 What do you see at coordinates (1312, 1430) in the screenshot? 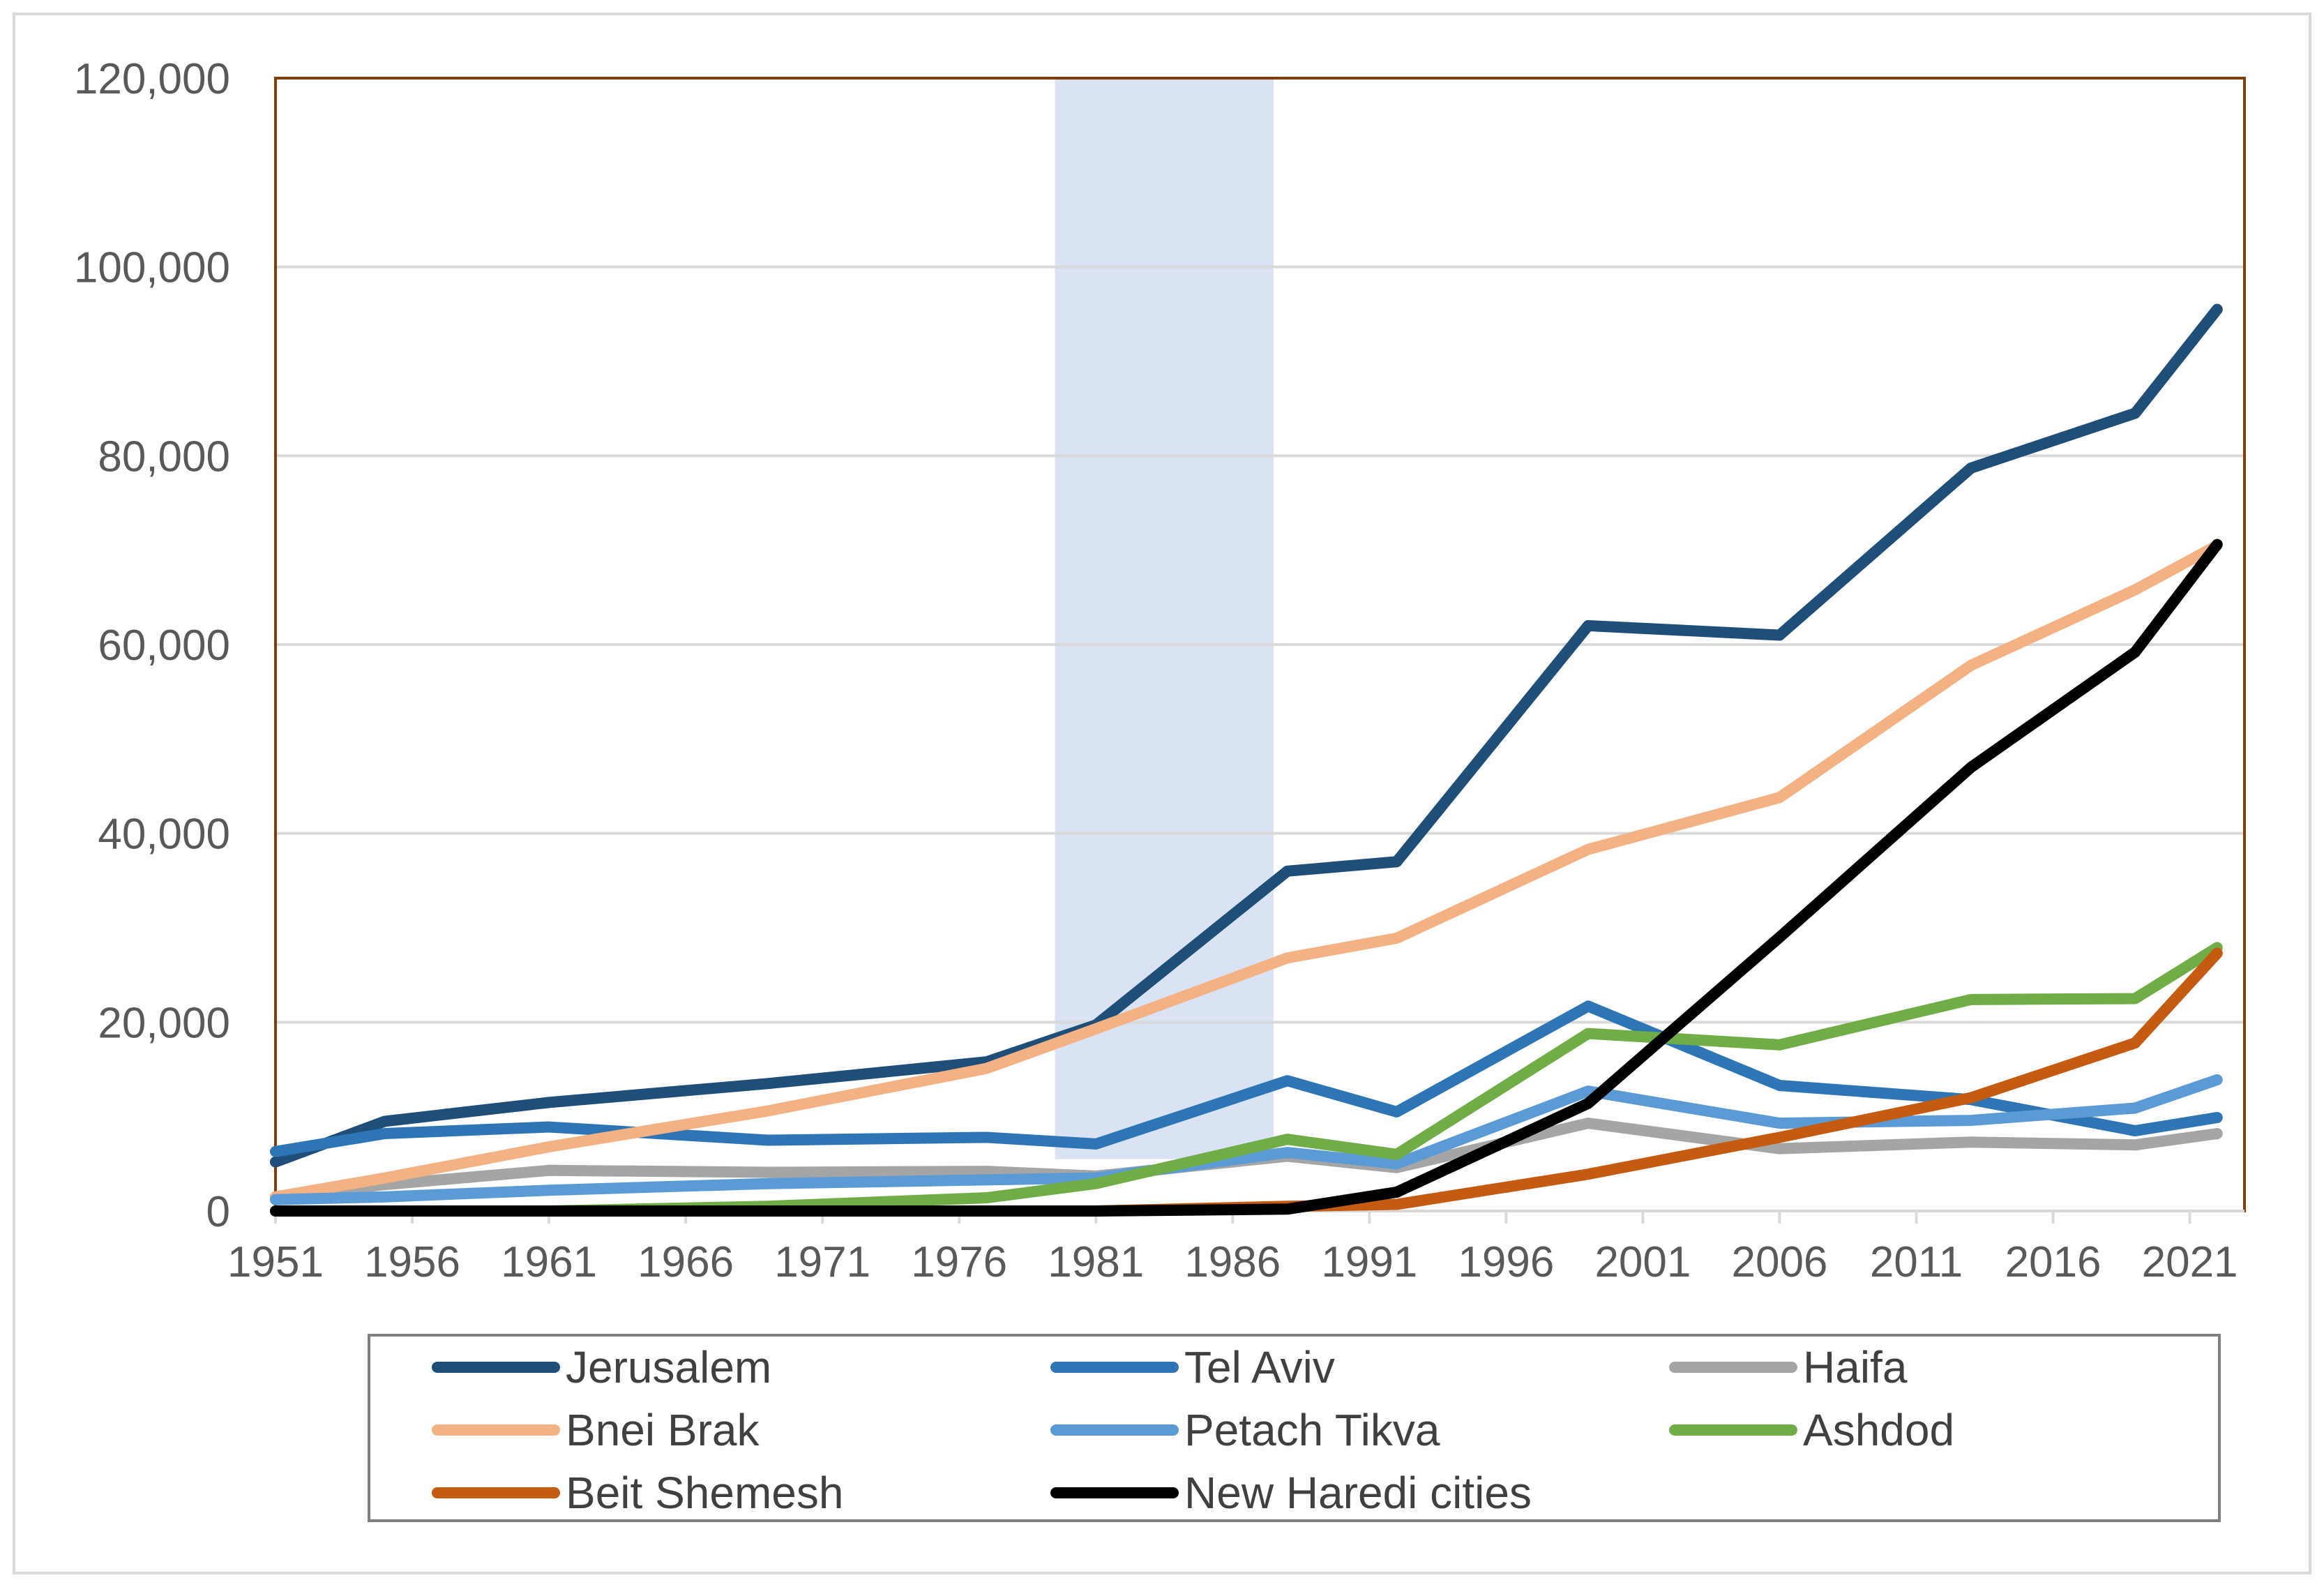
I see `legend-label: Petach Tikva` at bounding box center [1312, 1430].